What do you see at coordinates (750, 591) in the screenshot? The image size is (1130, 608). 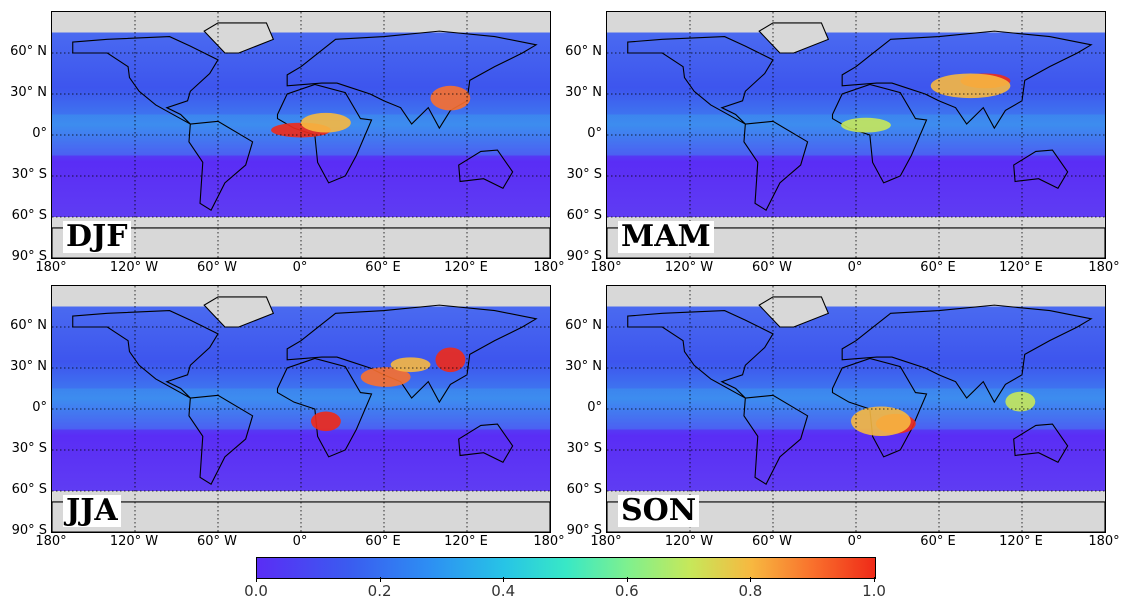 I see `colorbar-tick-label: 0.8` at bounding box center [750, 591].